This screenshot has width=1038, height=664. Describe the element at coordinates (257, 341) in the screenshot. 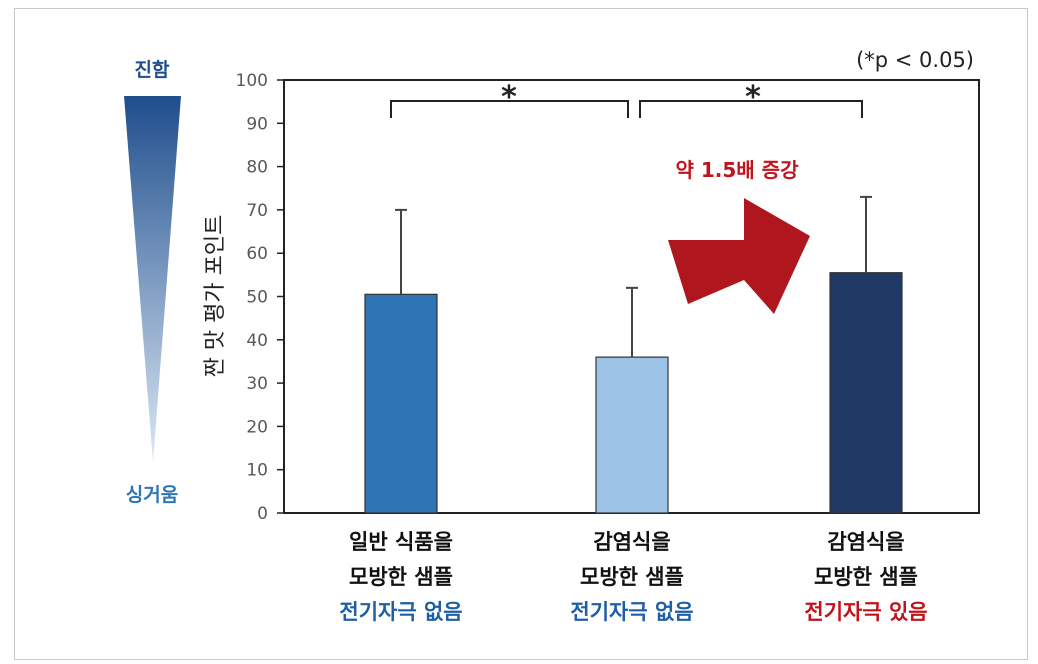

I see `y-tick-label: 40` at that location.